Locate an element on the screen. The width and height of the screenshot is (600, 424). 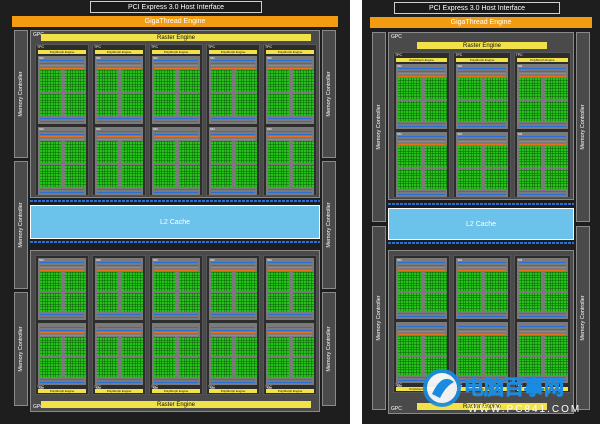
memory-controller-left-mid: Memory Controller is located at coordinates (21, 225).